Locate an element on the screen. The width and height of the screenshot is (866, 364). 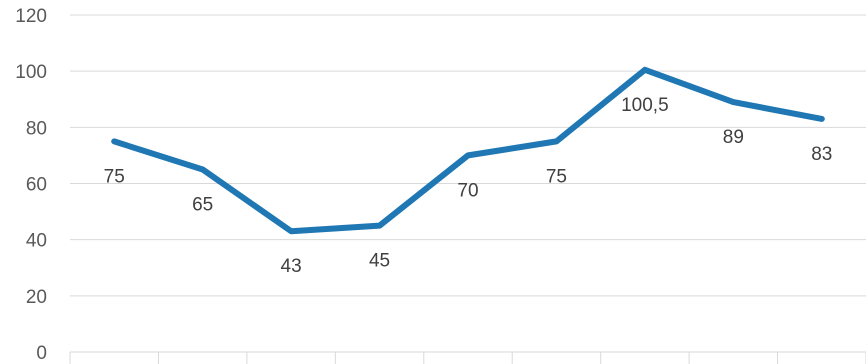
data-label: 65 is located at coordinates (202, 204).